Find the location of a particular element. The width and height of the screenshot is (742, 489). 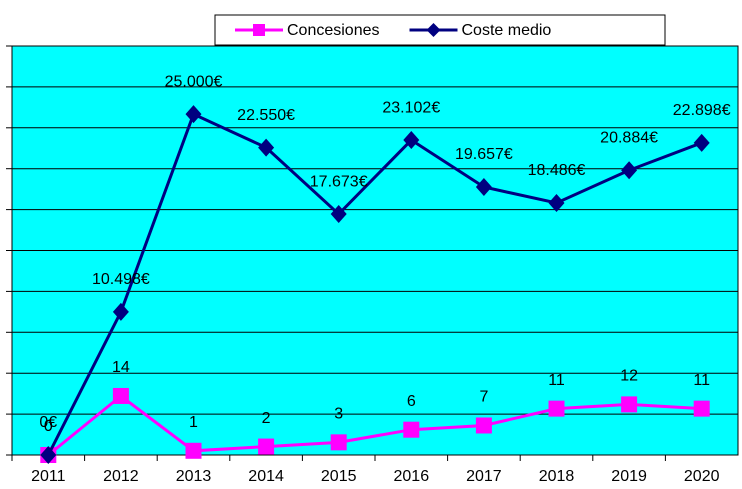

x-tick-label: 2020 is located at coordinates (702, 476).